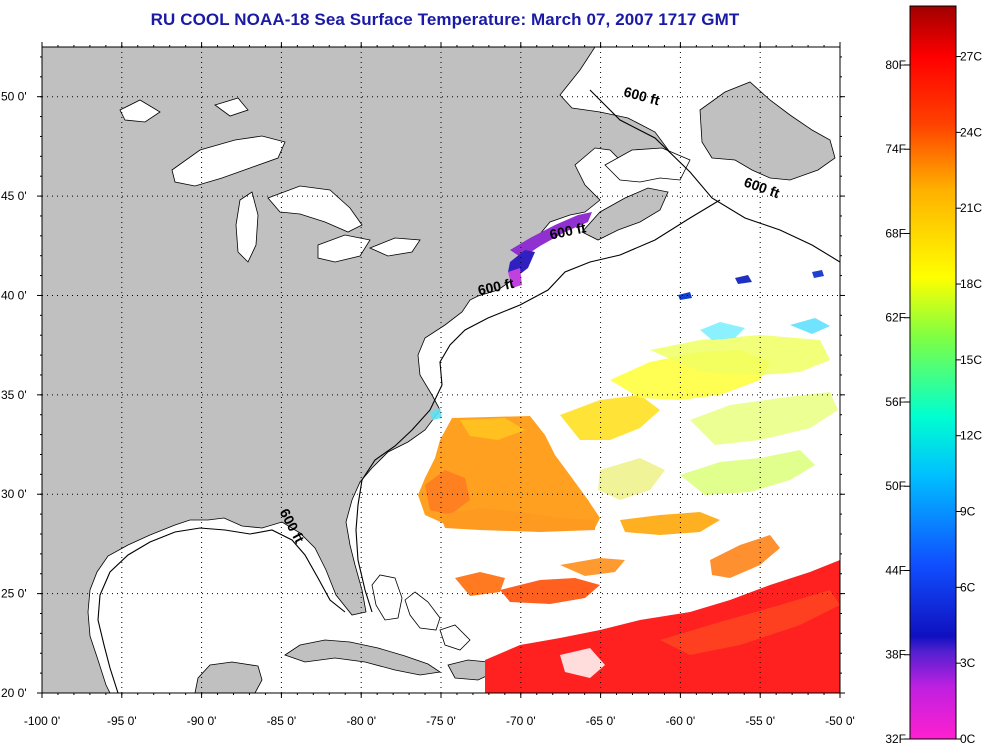  What do you see at coordinates (42, 721) in the screenshot?
I see `lon-tick-label: -100 0'` at bounding box center [42, 721].